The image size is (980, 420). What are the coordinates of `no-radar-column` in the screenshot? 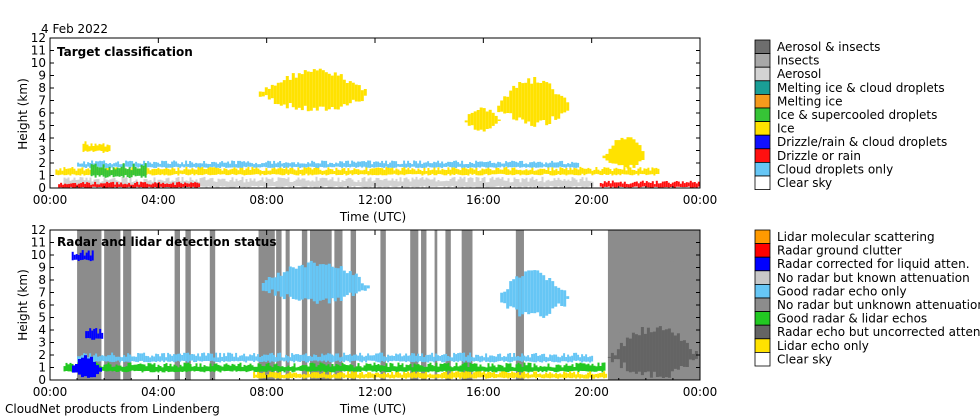 It's located at (212, 305).